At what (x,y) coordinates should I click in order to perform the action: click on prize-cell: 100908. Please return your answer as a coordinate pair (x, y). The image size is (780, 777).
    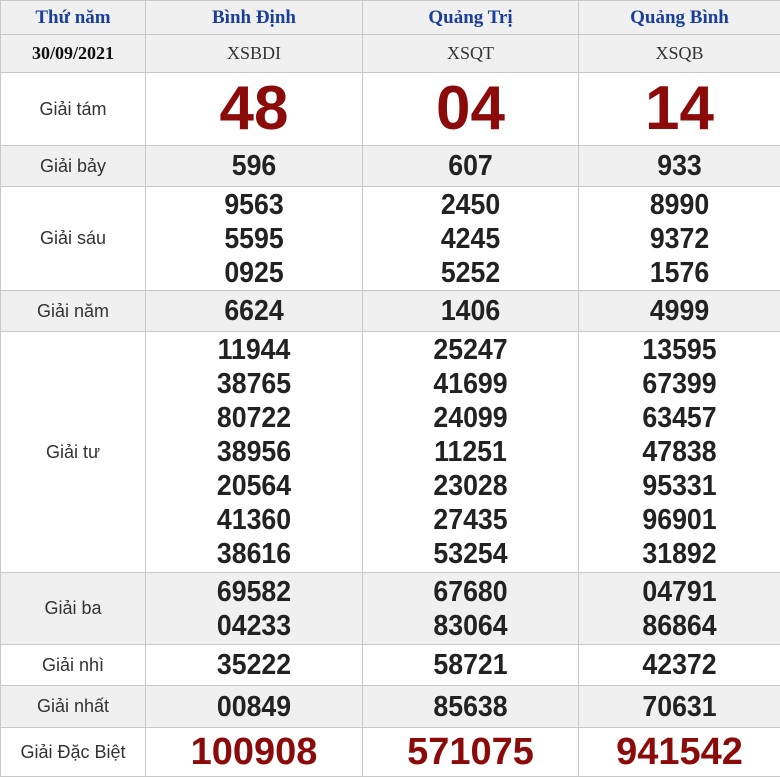
    Looking at the image, I should click on (254, 752).